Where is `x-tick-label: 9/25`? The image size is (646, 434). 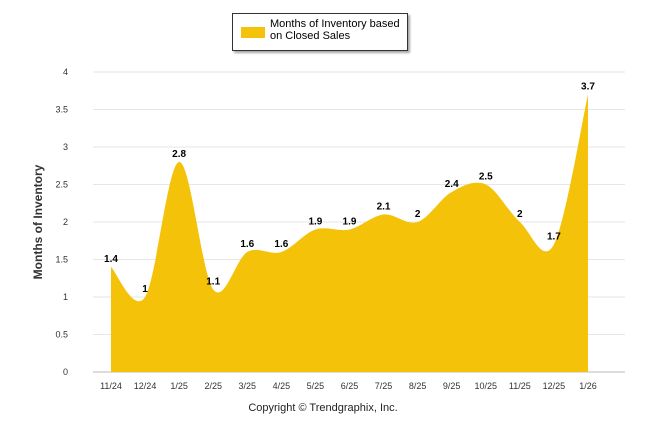 x-tick-label: 9/25 is located at coordinates (452, 386).